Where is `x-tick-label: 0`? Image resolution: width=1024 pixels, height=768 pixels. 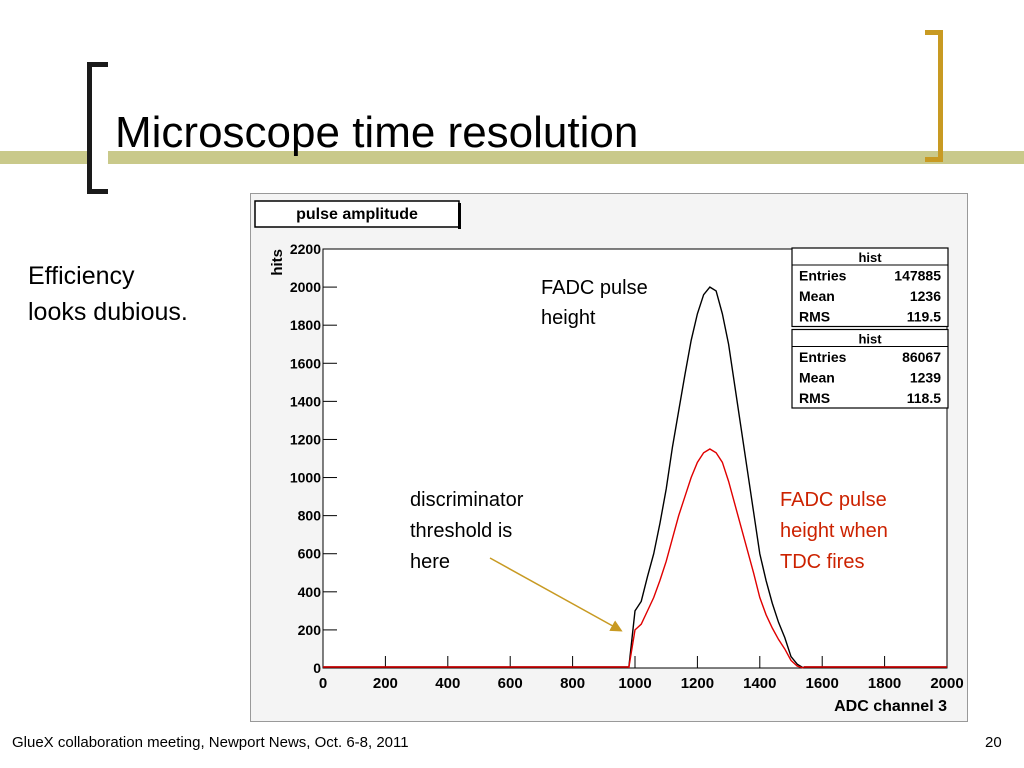
x-tick-label: 0 is located at coordinates (323, 683).